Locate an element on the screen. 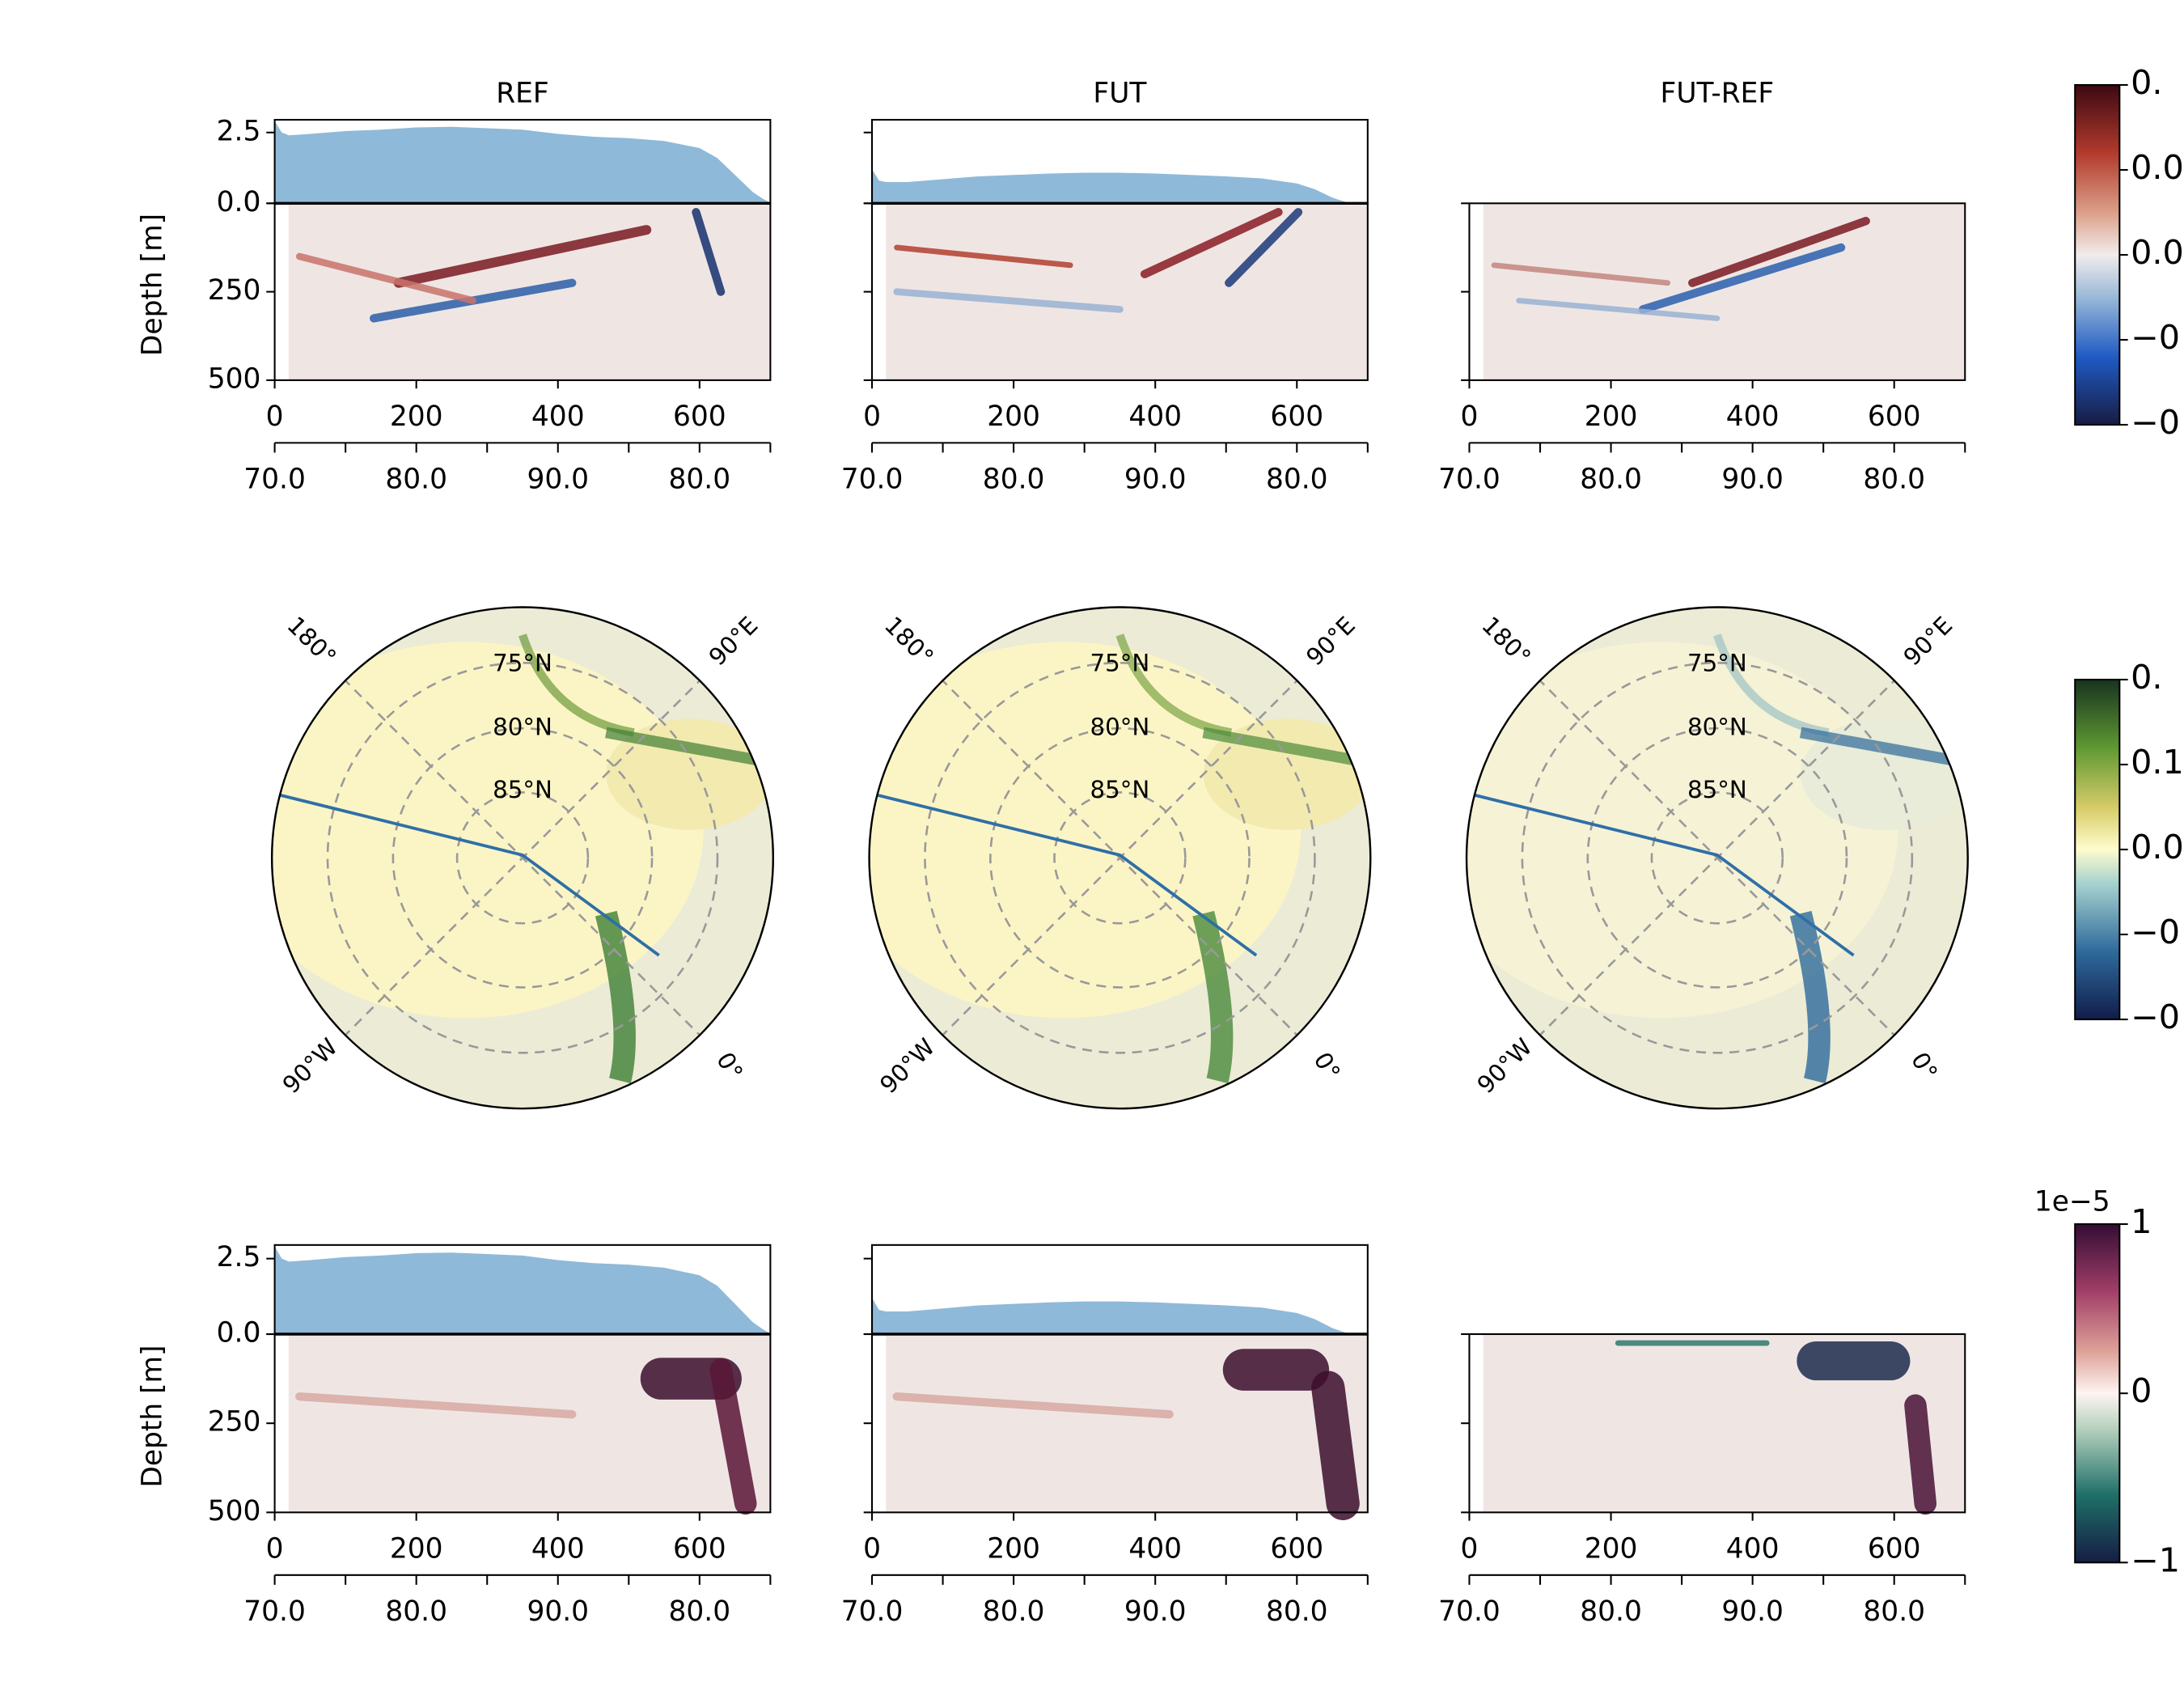  column-title: FUT-REF is located at coordinates (1718, 94).